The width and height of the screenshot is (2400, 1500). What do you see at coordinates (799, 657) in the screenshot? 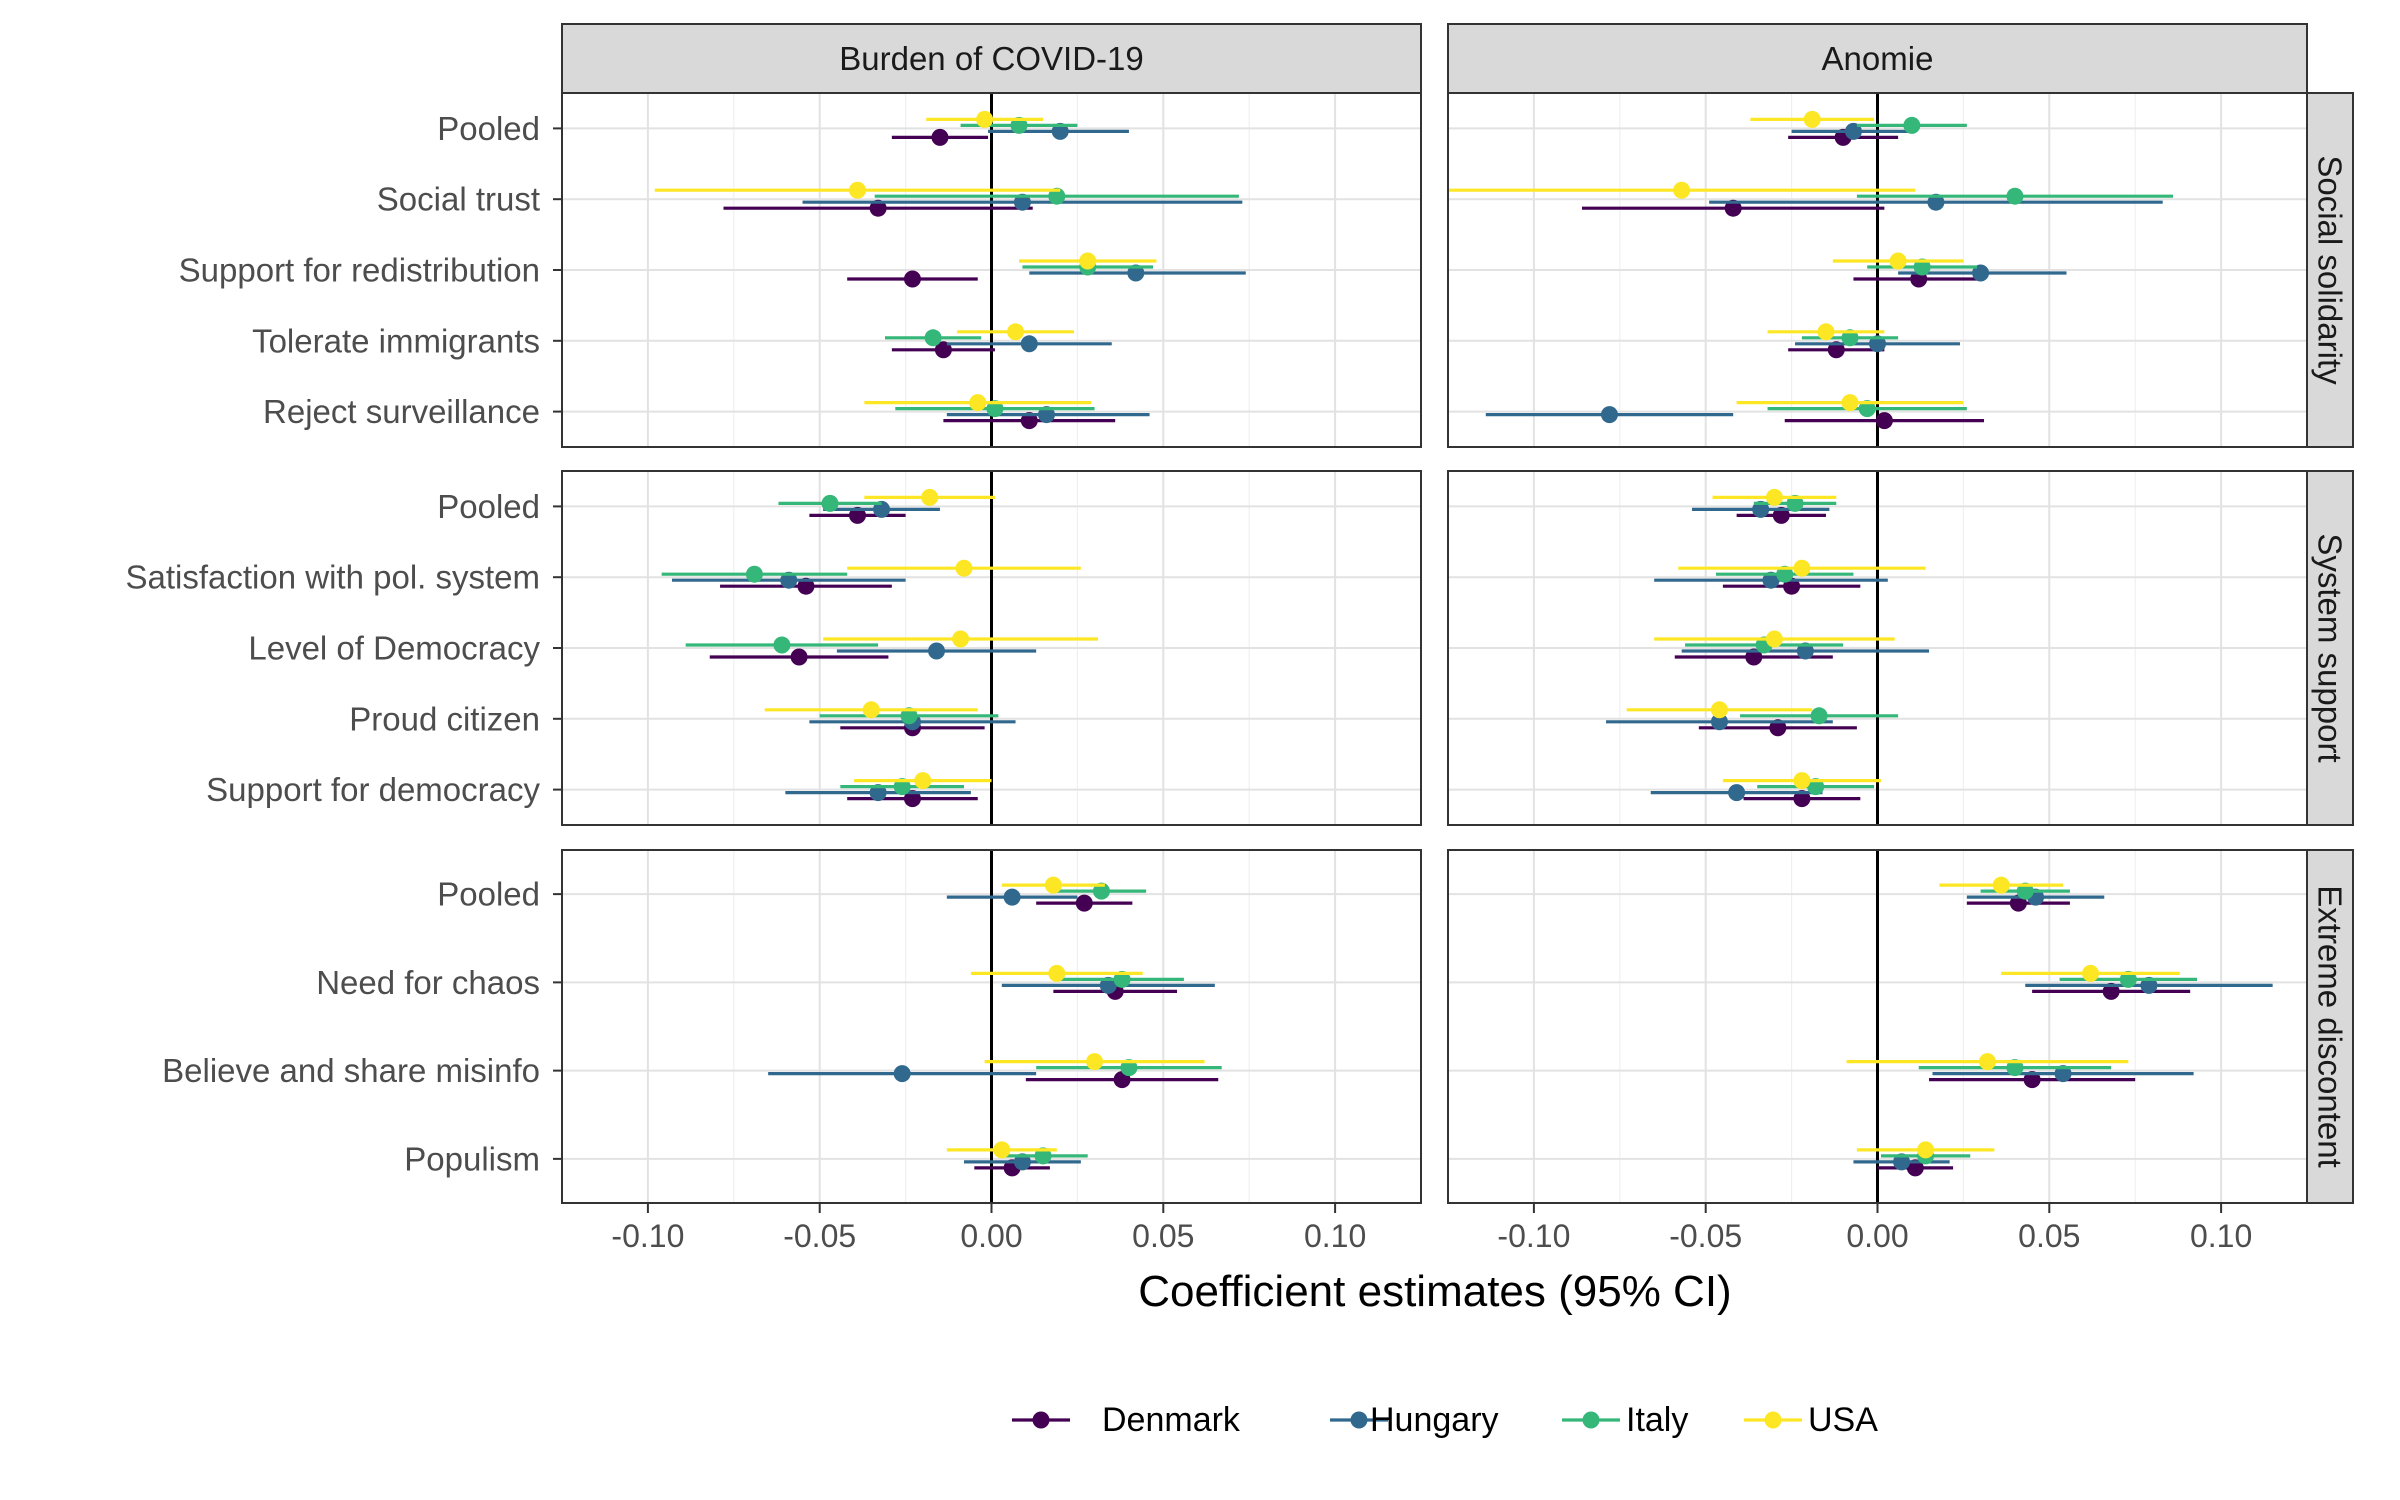
I see `estimate-level-of-democracy-denmark` at bounding box center [799, 657].